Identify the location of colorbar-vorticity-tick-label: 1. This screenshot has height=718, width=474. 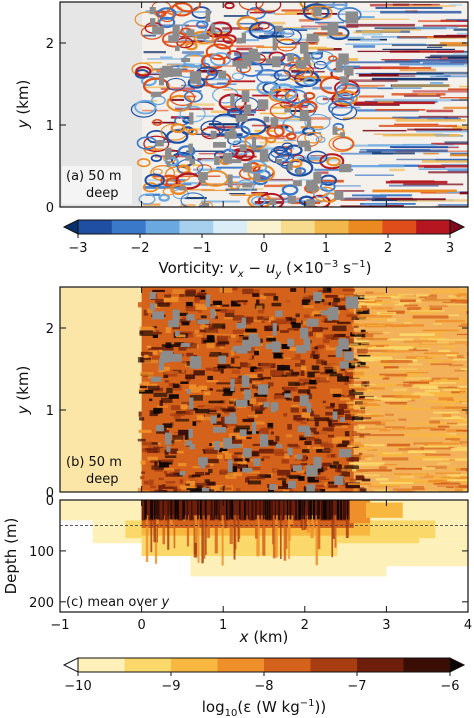
(326, 248).